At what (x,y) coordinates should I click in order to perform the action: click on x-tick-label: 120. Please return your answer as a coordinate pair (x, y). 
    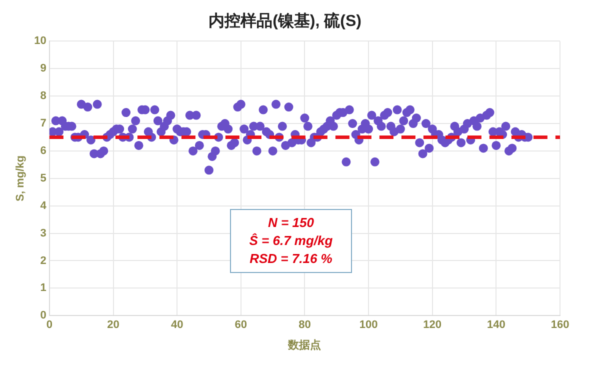
    Looking at the image, I should click on (432, 325).